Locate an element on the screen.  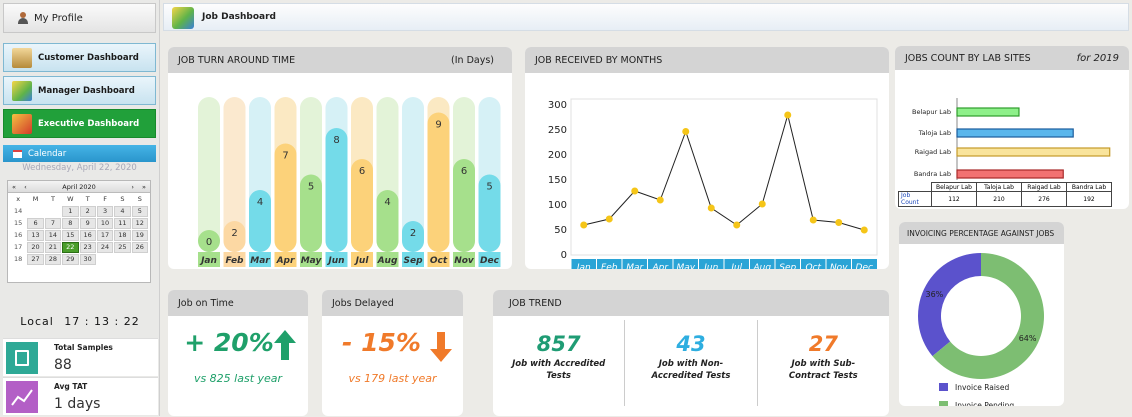
calendar-day: 10 is located at coordinates (105, 223).